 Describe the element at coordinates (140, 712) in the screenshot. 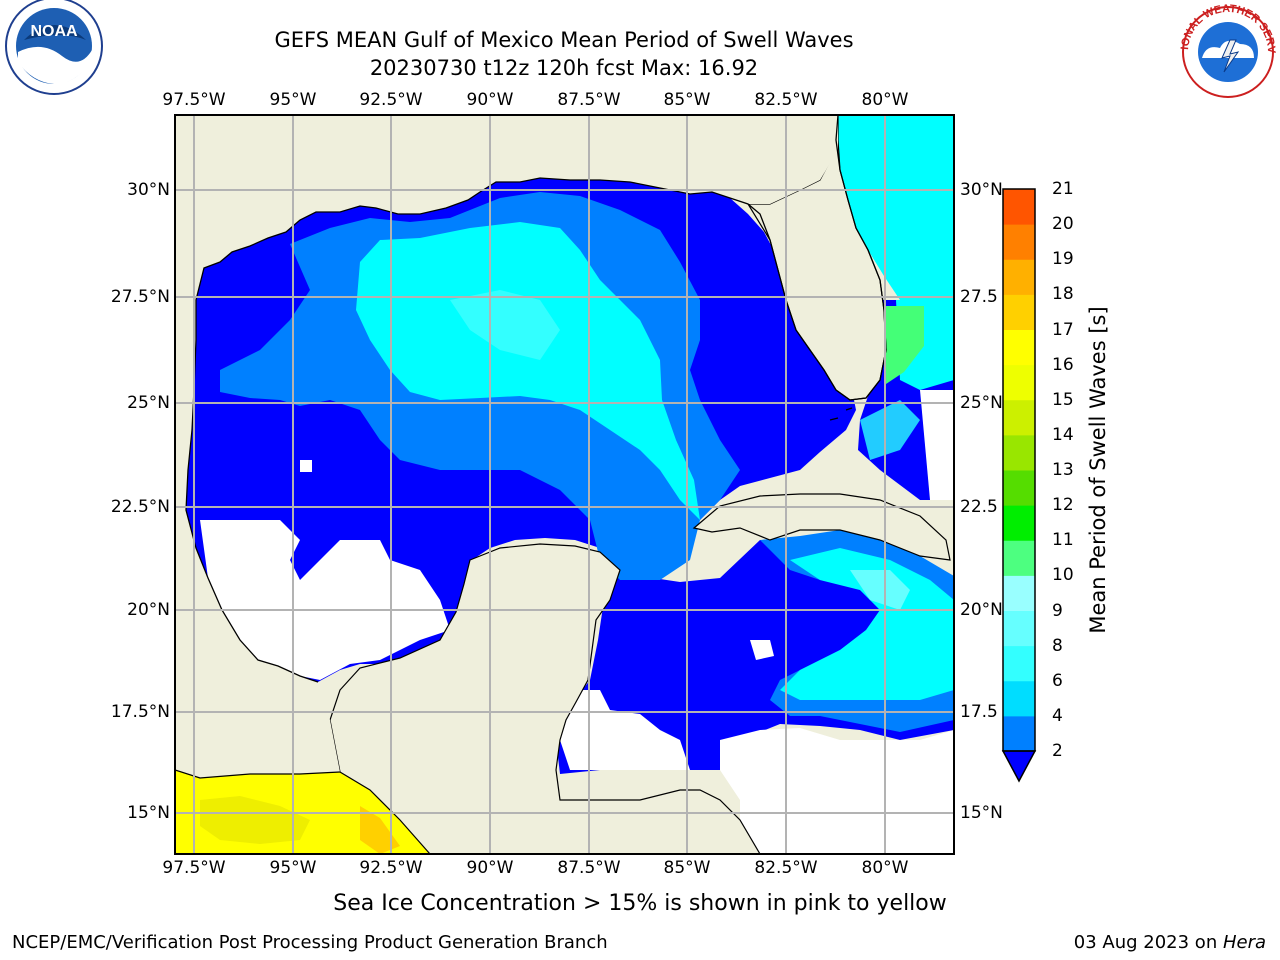

I see `lat-label-left: 17.5°N` at that location.